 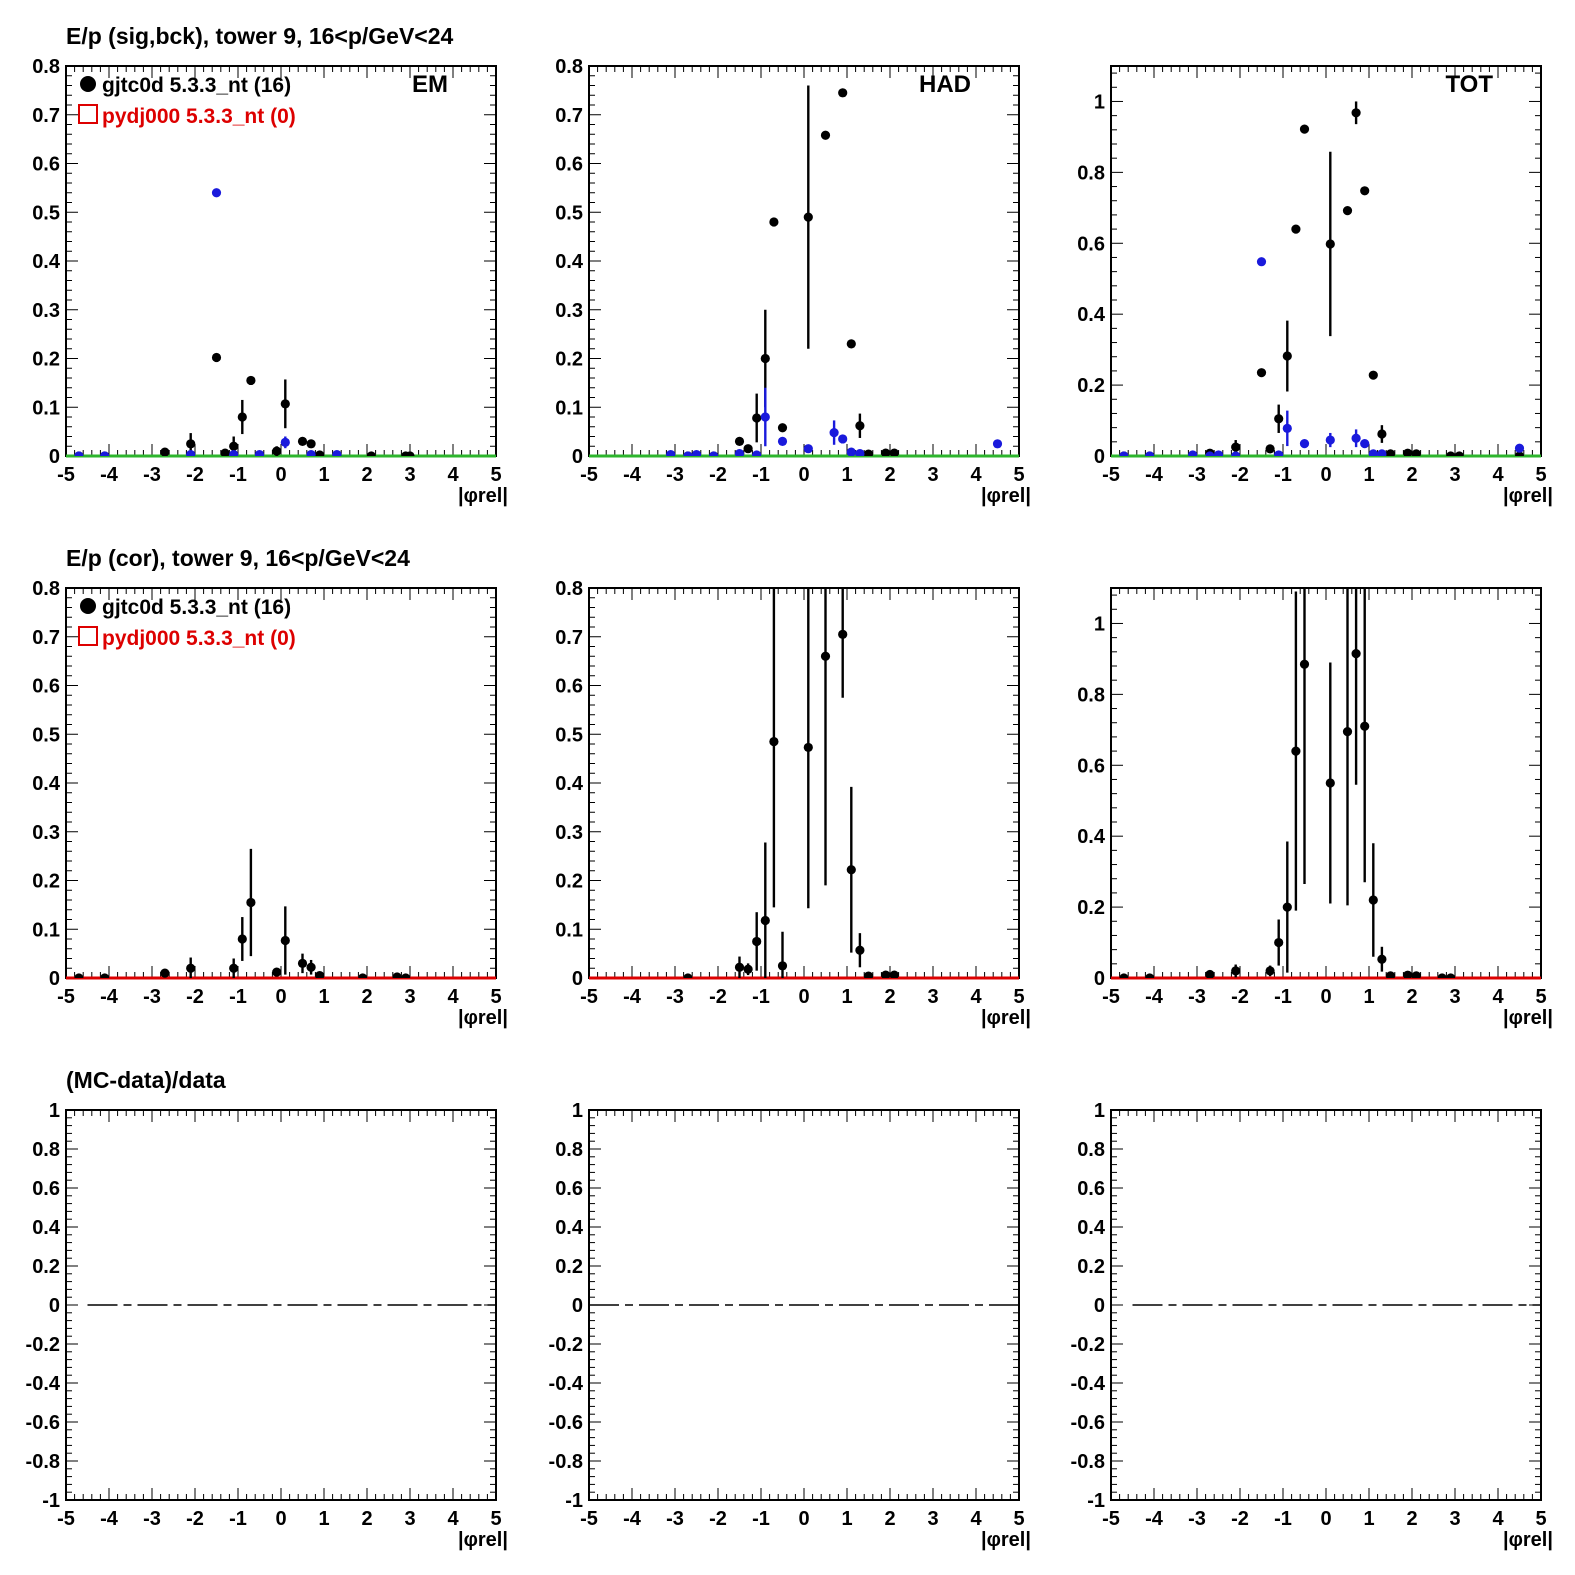 What do you see at coordinates (196, 85) in the screenshot?
I see `legend-label-data: gjtc0d 5.3.3_nt (16)` at bounding box center [196, 85].